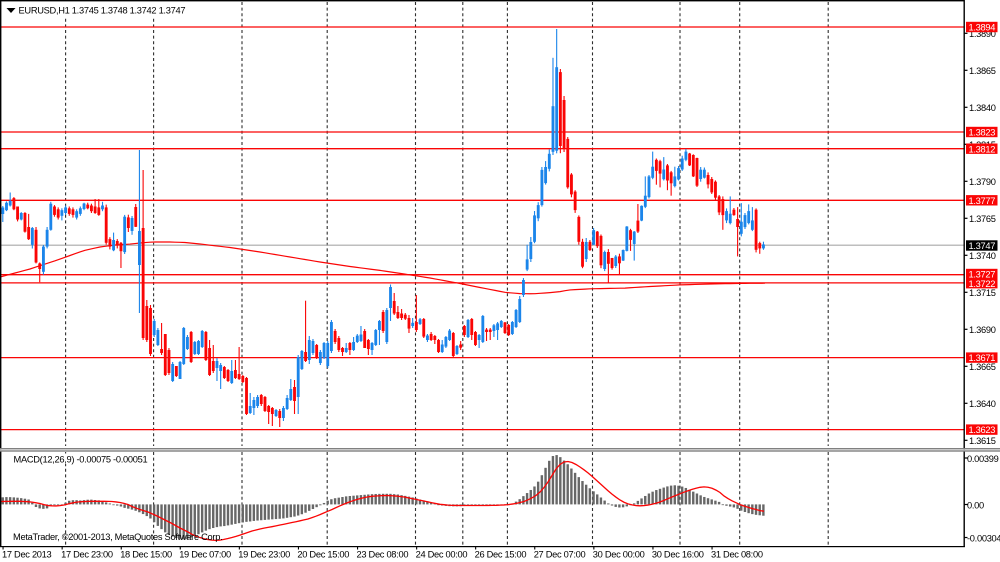 Image resolution: width=1000 pixels, height=562 pixels. What do you see at coordinates (81, 459) in the screenshot?
I see `svg-text:MACD(12,26,9) -0.00075 -0.0005: MACD(12,26,9) -0.00075 -0.00051` at bounding box center [81, 459].